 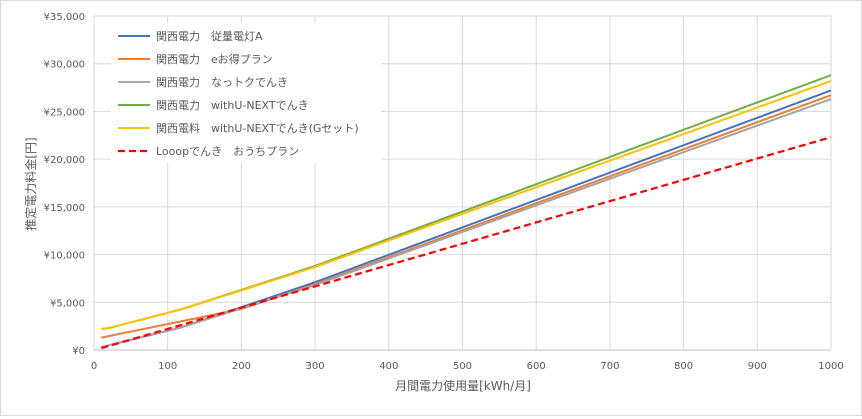 I want to click on legend-label: 関西電力 従量電灯A, so click(x=209, y=36).